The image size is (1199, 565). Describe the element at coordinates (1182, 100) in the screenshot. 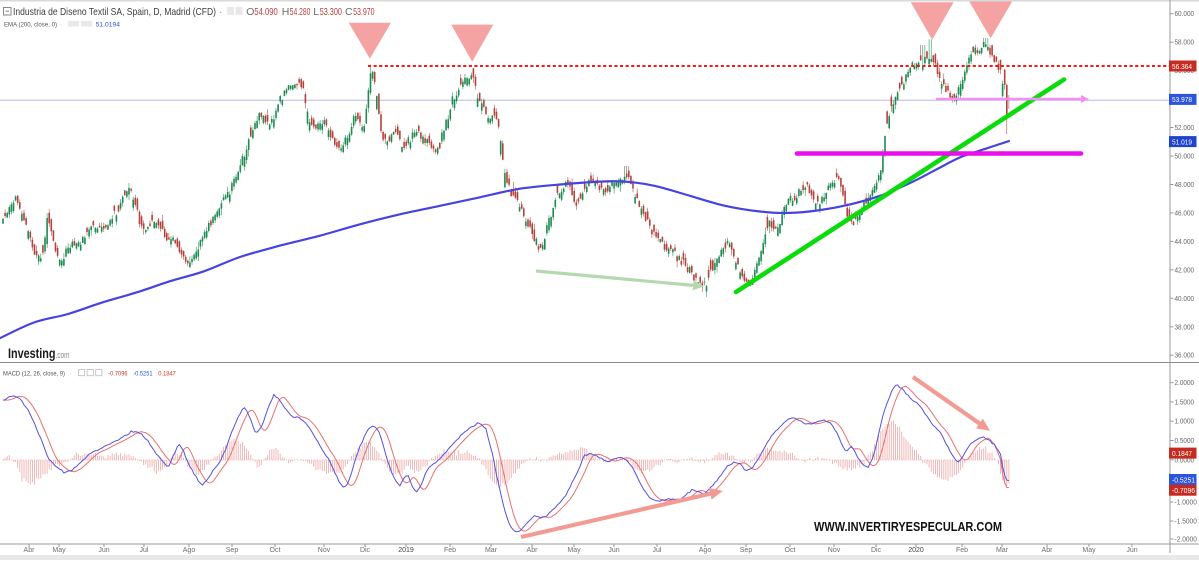

I see `svg-text: 53.978` at that location.